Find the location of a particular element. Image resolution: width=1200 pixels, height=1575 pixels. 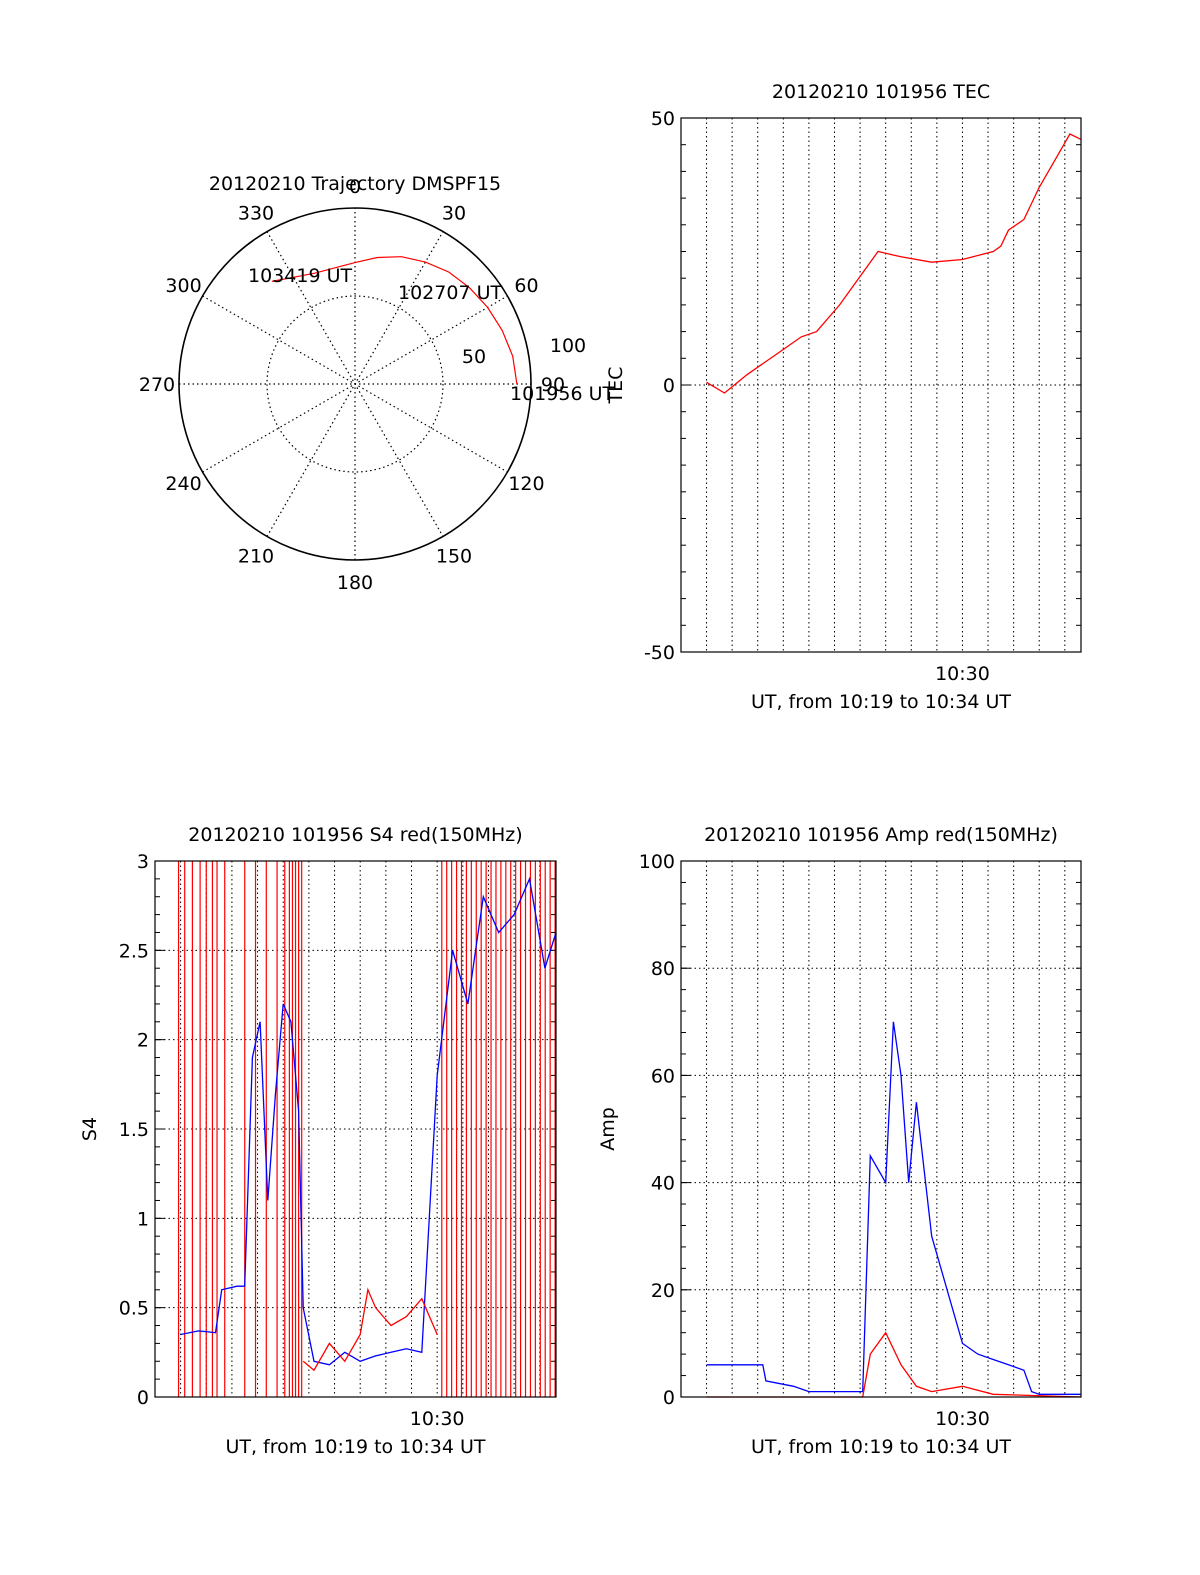

angle-tick-label: 150 is located at coordinates (454, 556).